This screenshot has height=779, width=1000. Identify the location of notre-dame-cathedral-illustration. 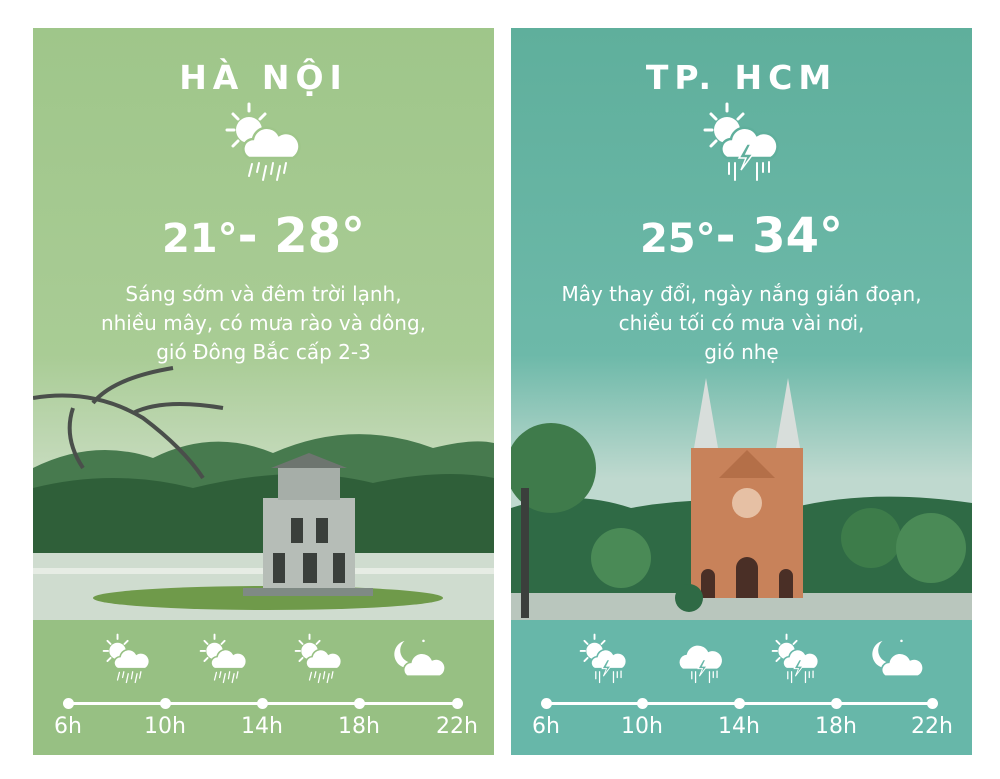
(741, 499).